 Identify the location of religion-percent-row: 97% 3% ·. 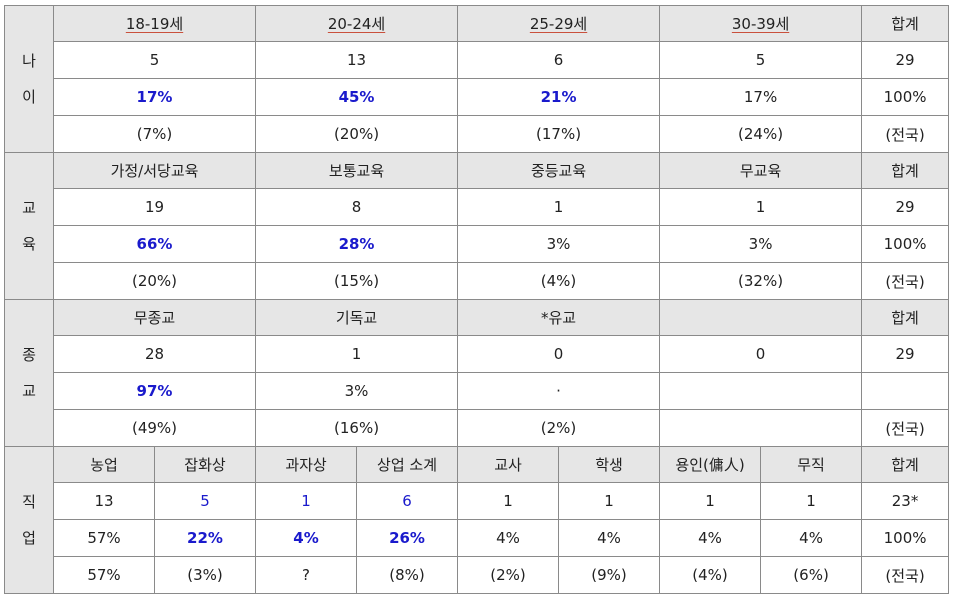
(477, 391).